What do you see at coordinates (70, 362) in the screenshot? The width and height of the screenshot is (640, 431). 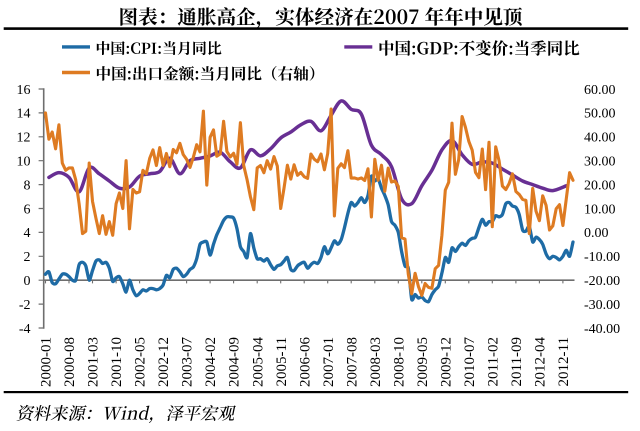 I see `svg-text: 2000-08` at bounding box center [70, 362].